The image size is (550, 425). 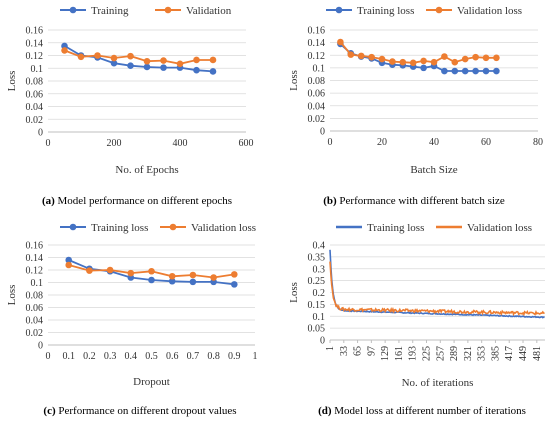 What do you see at coordinates (114, 143) in the screenshot?
I see `x-tick-label: 200` at bounding box center [114, 143].